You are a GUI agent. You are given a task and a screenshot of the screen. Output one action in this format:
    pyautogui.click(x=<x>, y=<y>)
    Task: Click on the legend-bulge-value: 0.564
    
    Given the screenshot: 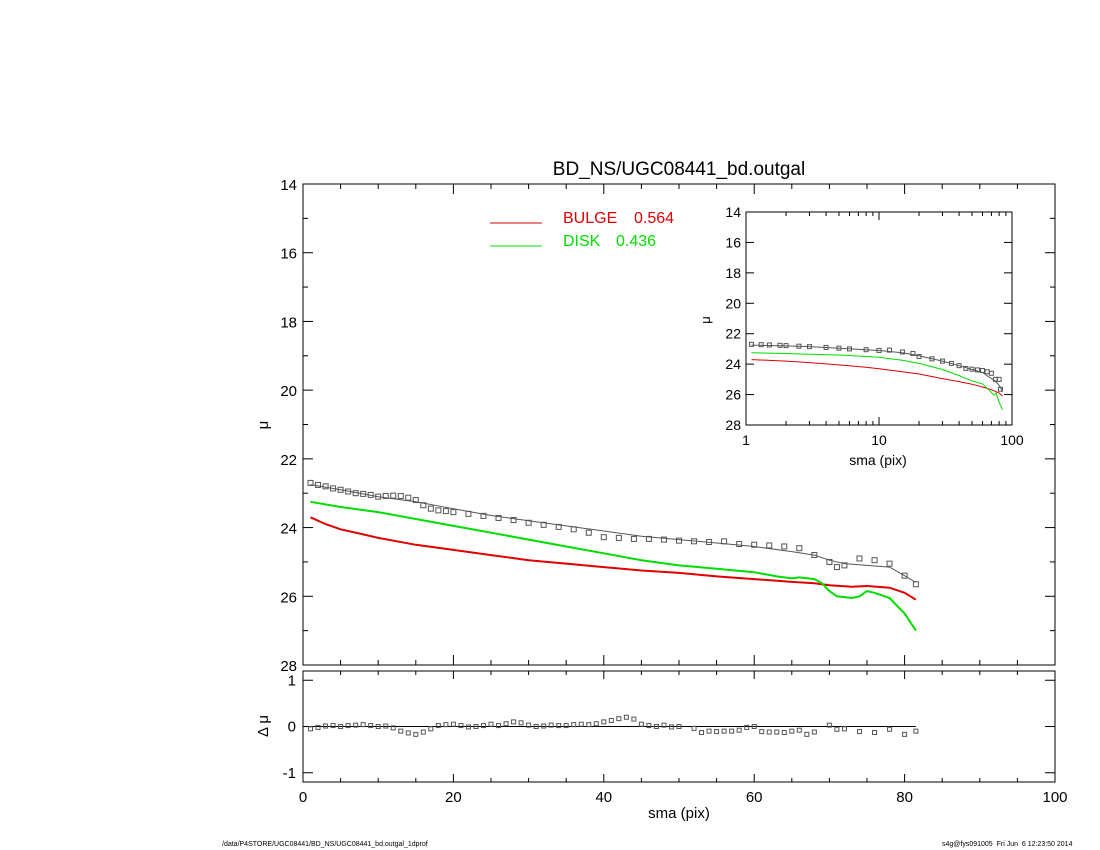 What is the action you would take?
    pyautogui.click(x=654, y=218)
    